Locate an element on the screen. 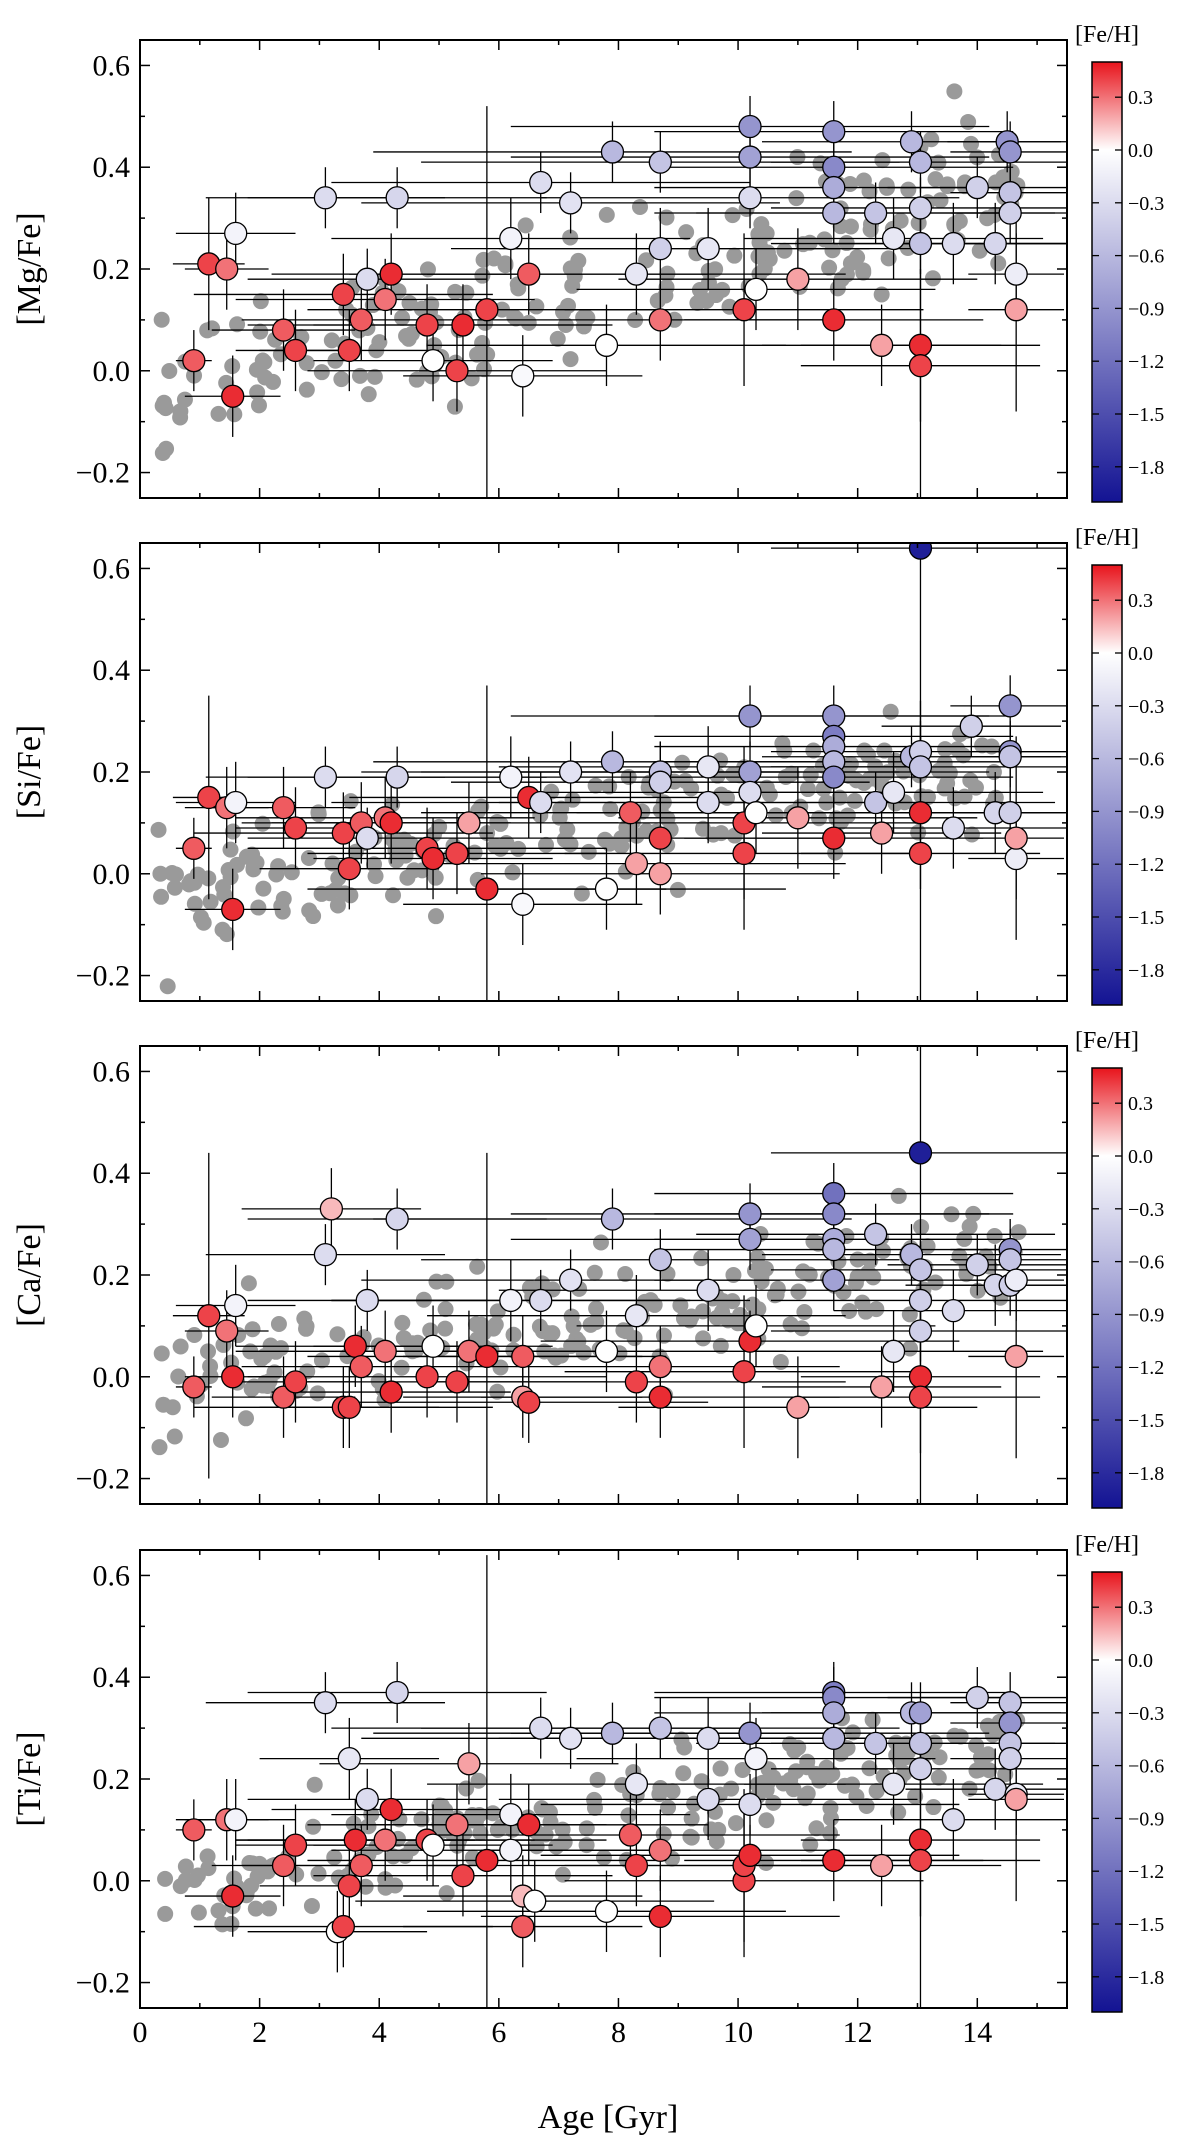  colorbar-bar is located at coordinates (1107, 1288).